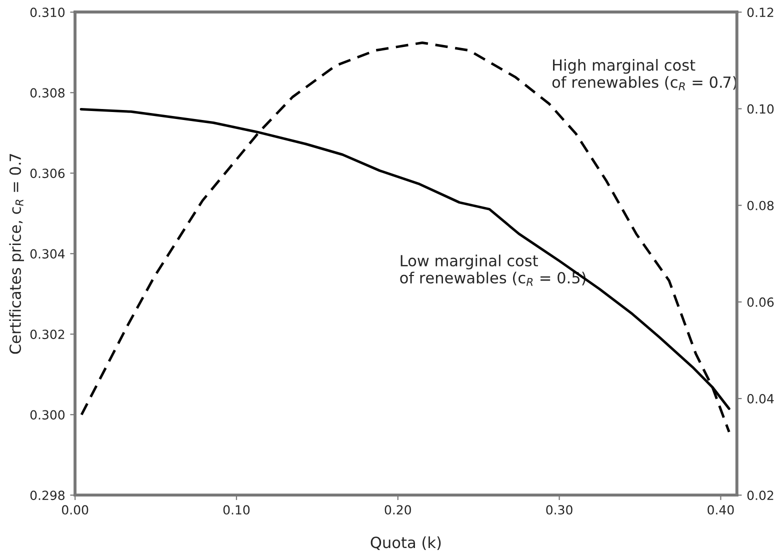  What do you see at coordinates (760, 109) in the screenshot?
I see `y2-tick-label: 0.10` at bounding box center [760, 109].